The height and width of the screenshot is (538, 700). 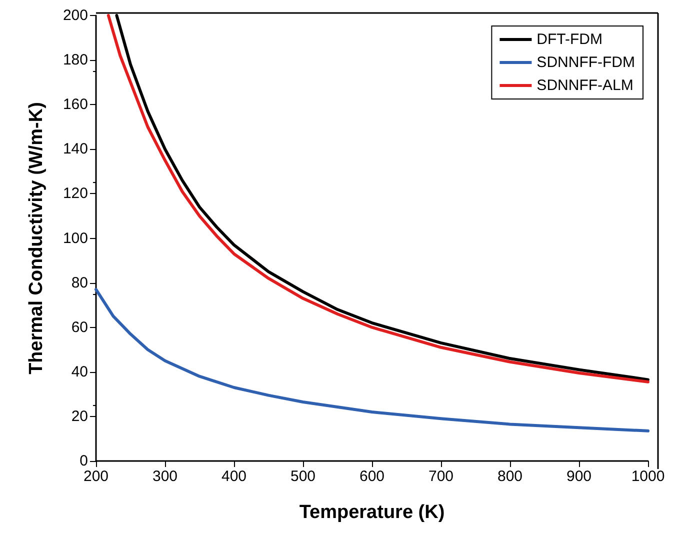 I want to click on y-tick-label: 180, so click(x=75, y=60).